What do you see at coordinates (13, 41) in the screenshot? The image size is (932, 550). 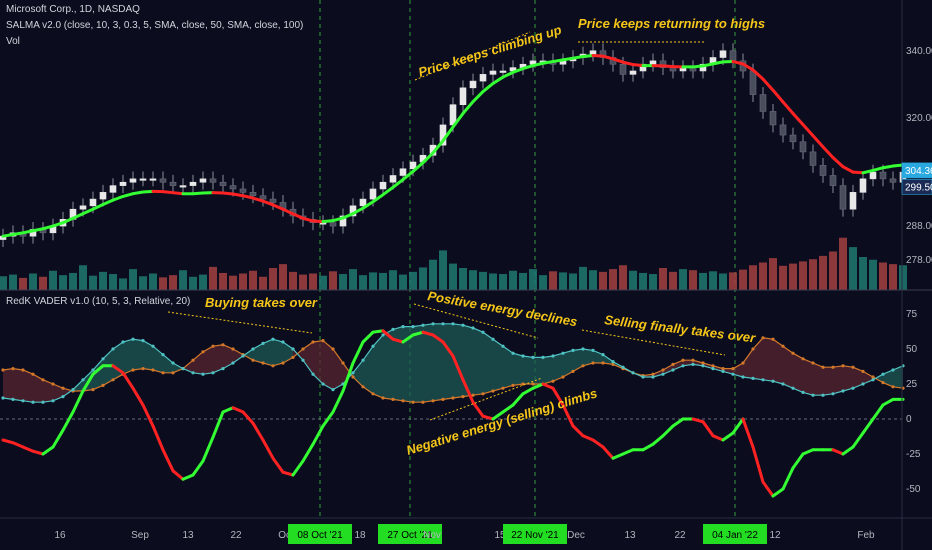 I see `volume-indicator-title: Vol` at bounding box center [13, 41].